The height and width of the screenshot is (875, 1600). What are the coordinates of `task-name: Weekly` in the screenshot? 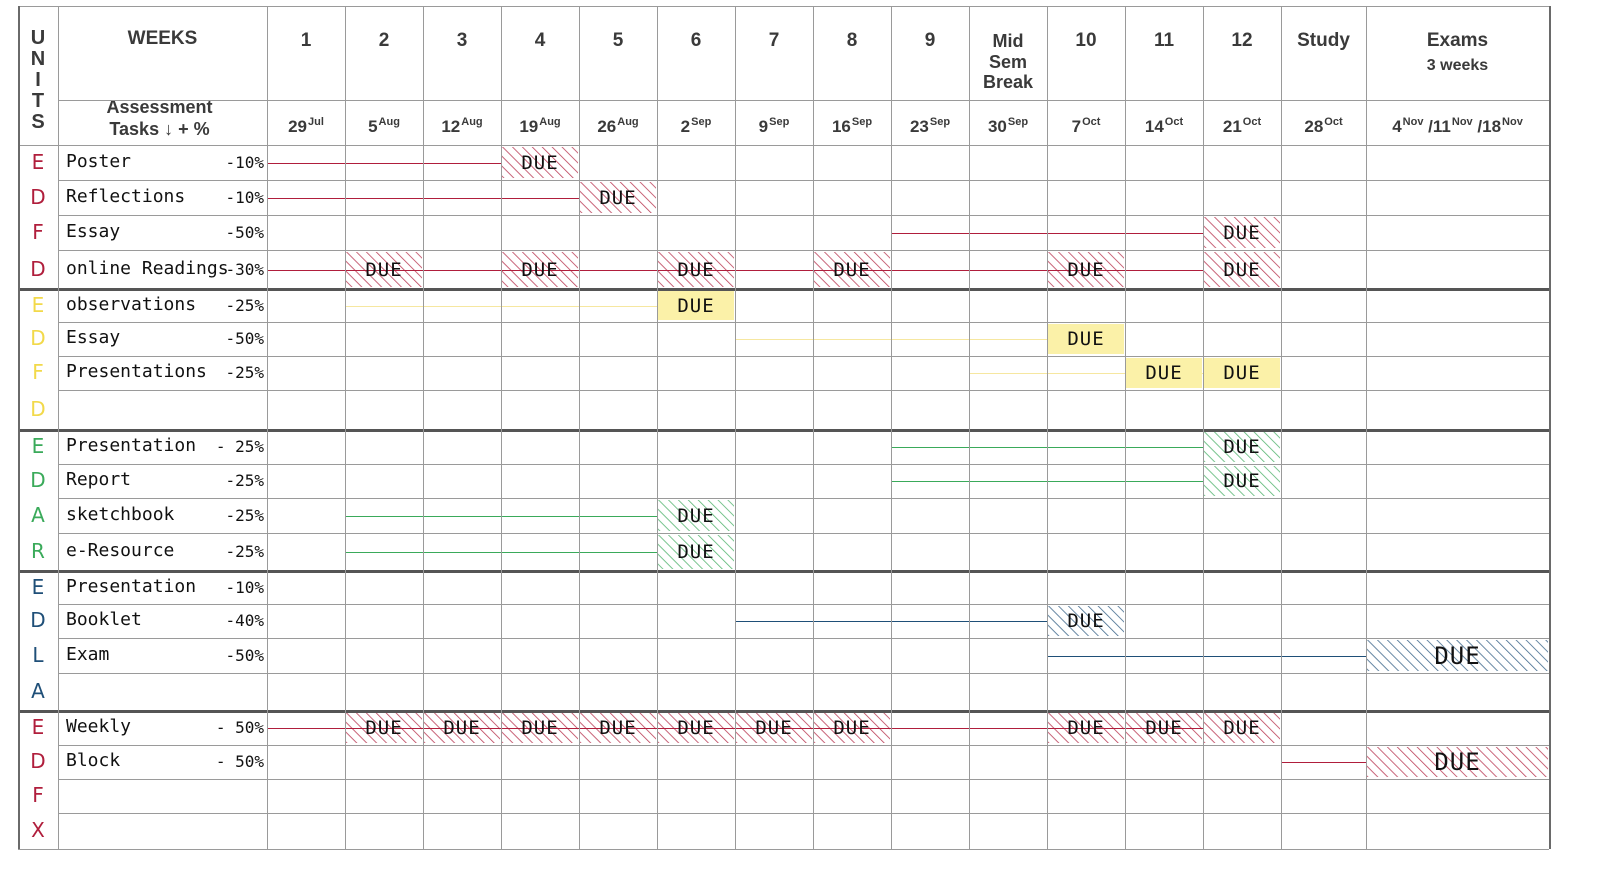 It's located at (99, 726).